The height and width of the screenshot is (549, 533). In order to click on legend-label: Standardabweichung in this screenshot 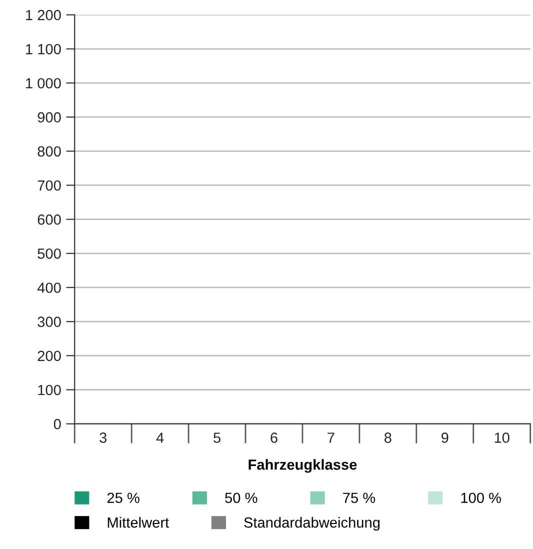, I will do `click(312, 524)`.